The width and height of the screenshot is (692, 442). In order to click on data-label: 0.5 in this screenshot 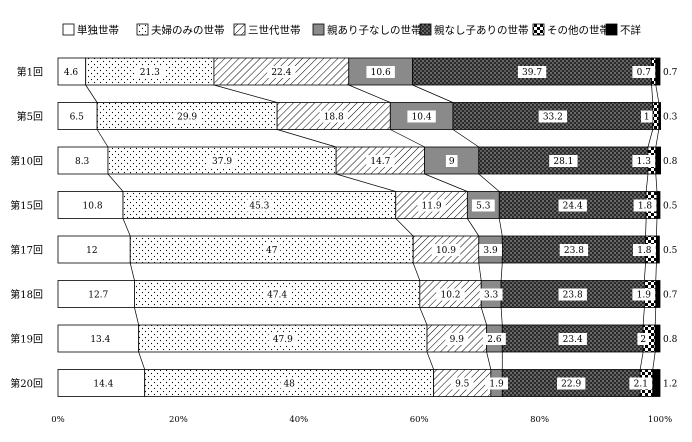, I will do `click(670, 251)`.